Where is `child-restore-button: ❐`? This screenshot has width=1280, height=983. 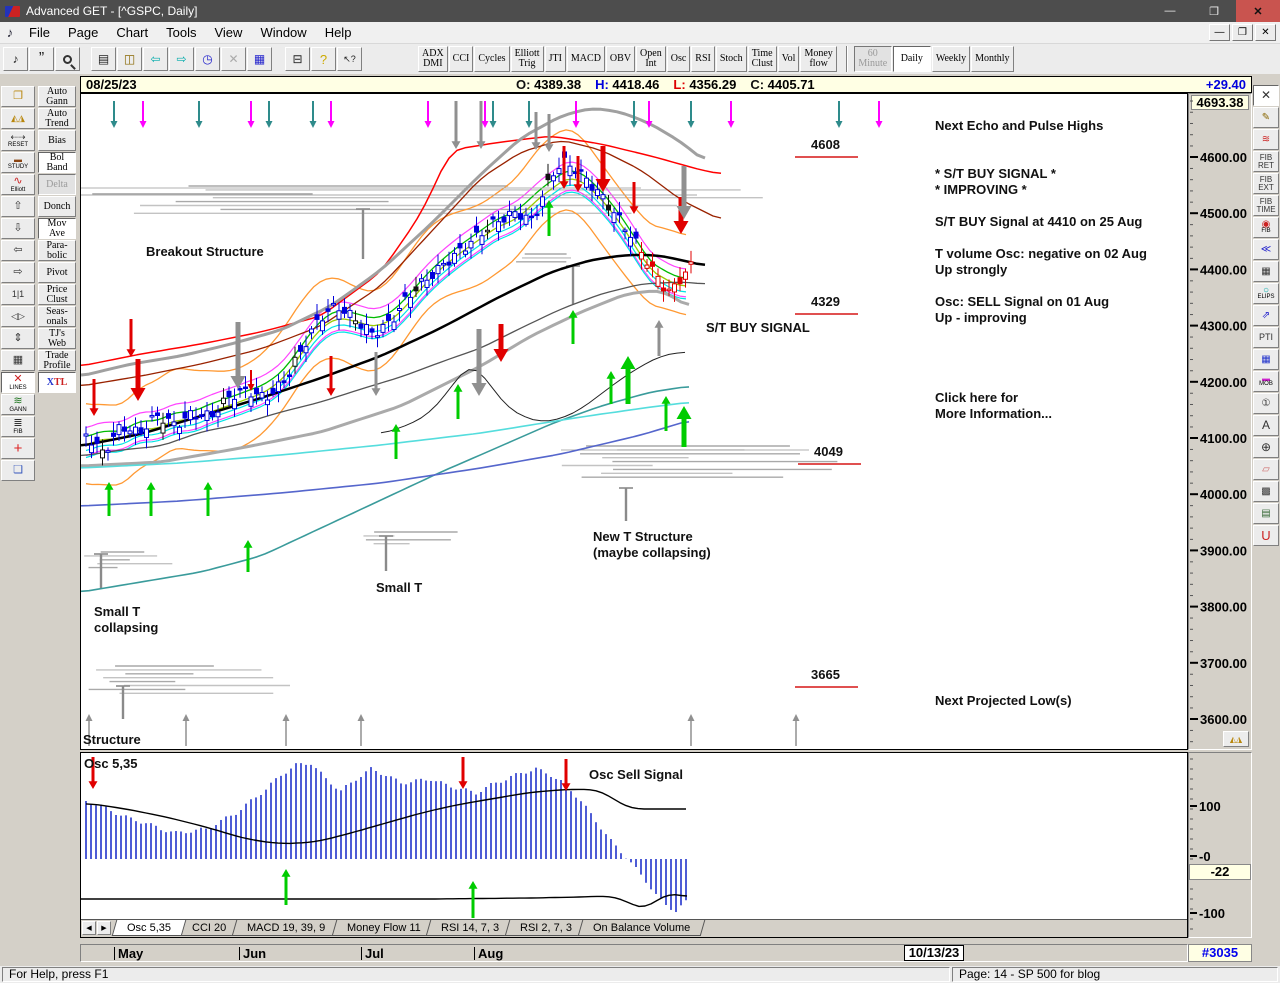 child-restore-button: ❐ is located at coordinates (1242, 32).